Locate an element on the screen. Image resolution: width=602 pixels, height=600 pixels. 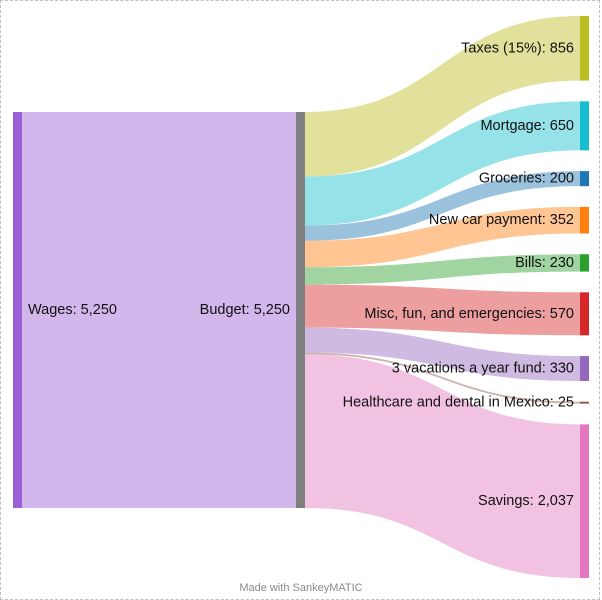
label-mortgage: Mortgage: 650 is located at coordinates (527, 126).